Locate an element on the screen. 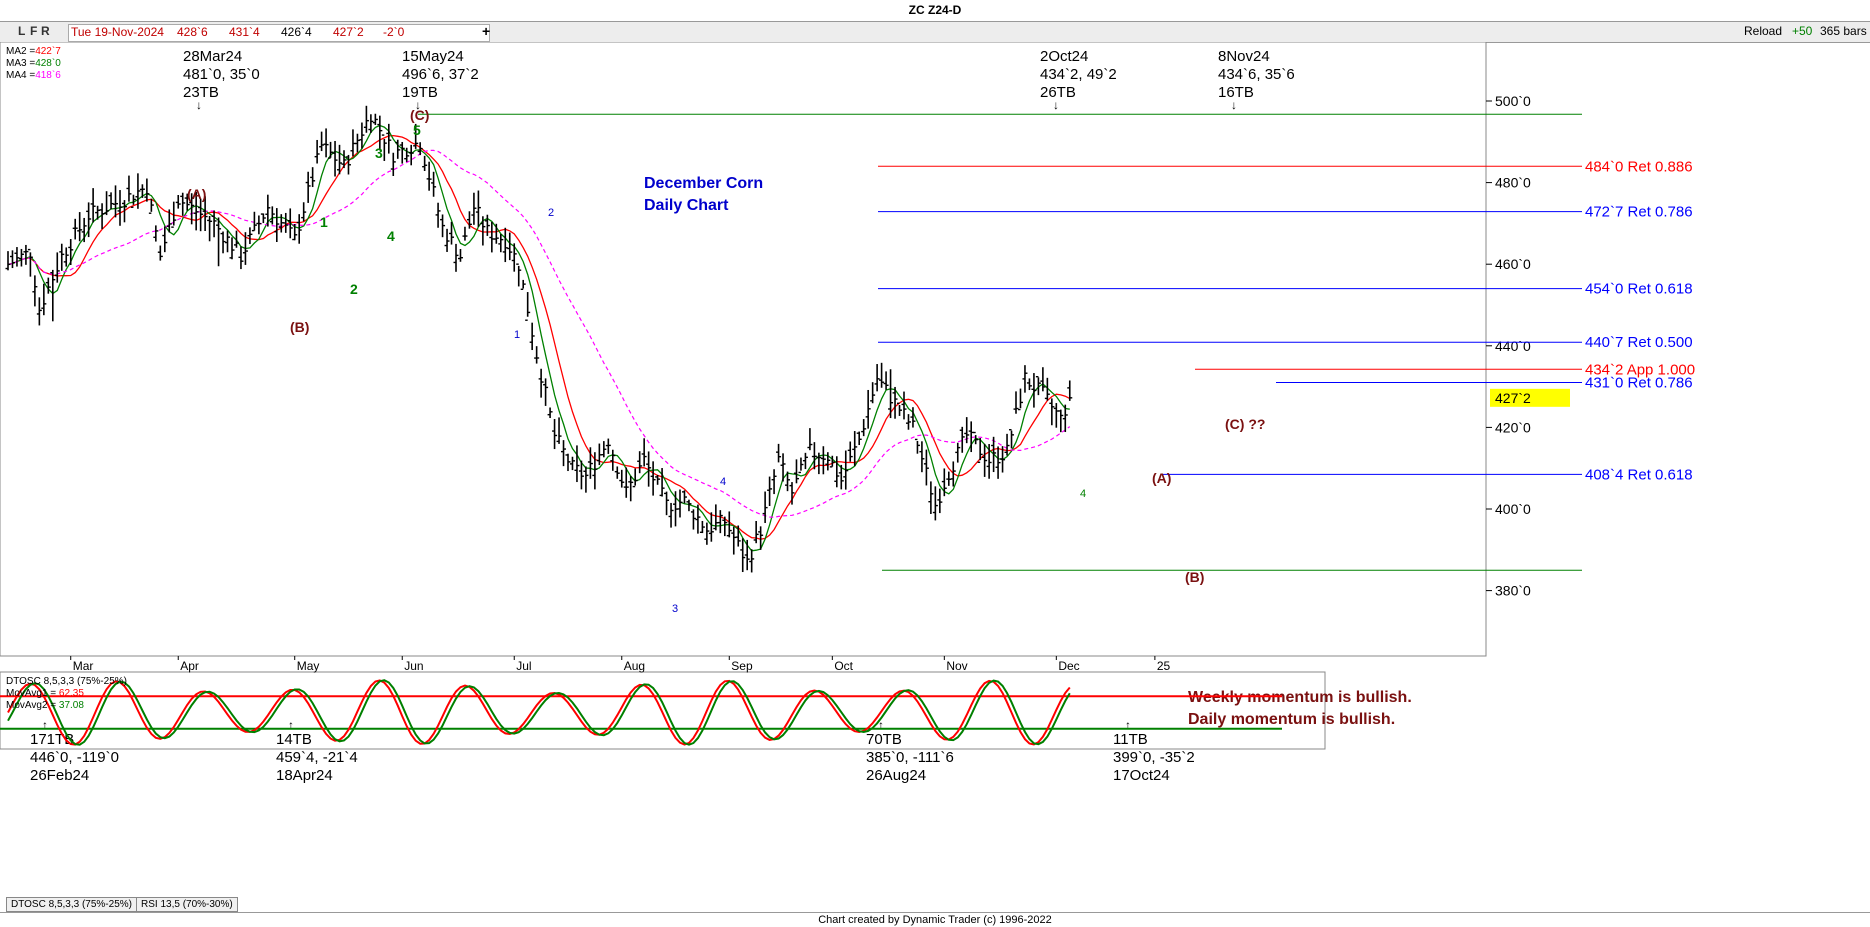 The width and height of the screenshot is (1870, 927). top-annotation-bars: 26TB is located at coordinates (1058, 92).